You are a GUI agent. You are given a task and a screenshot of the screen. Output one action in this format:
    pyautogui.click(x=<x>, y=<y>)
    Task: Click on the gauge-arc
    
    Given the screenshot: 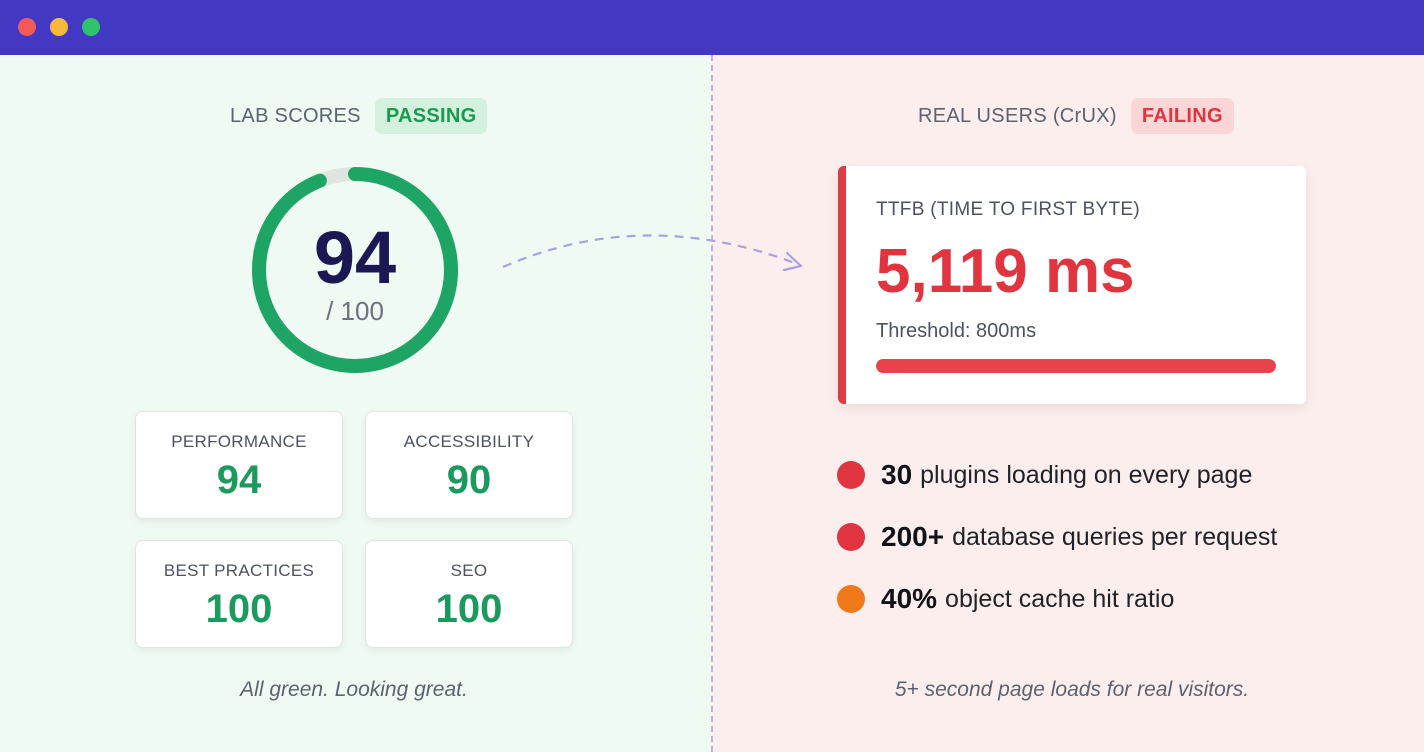 What is the action you would take?
    pyautogui.click(x=355, y=270)
    